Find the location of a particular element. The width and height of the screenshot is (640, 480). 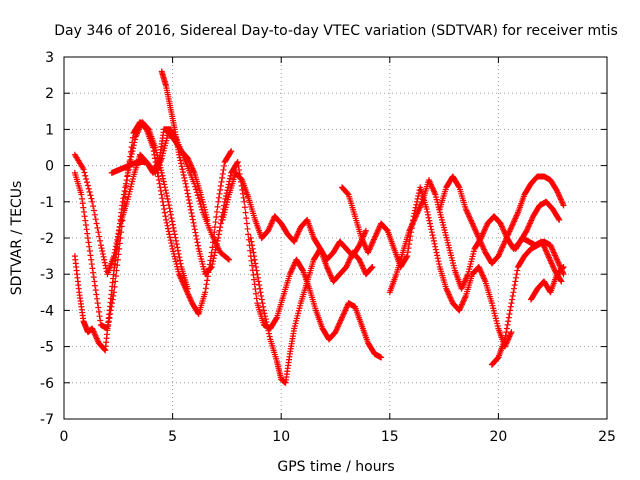

y-tick-label: 1 is located at coordinates (49, 130).